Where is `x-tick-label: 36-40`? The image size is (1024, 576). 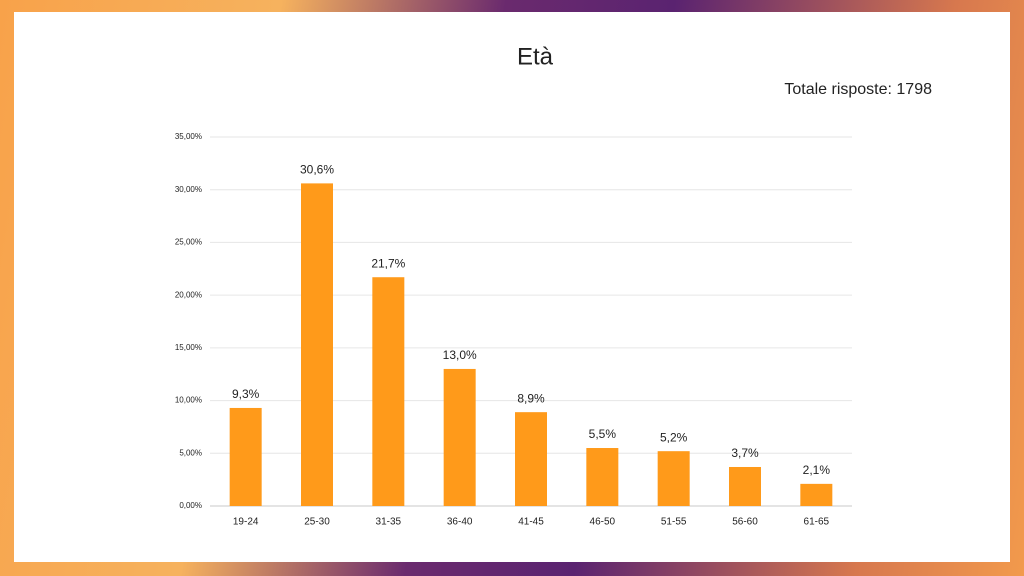 x-tick-label: 36-40 is located at coordinates (460, 522).